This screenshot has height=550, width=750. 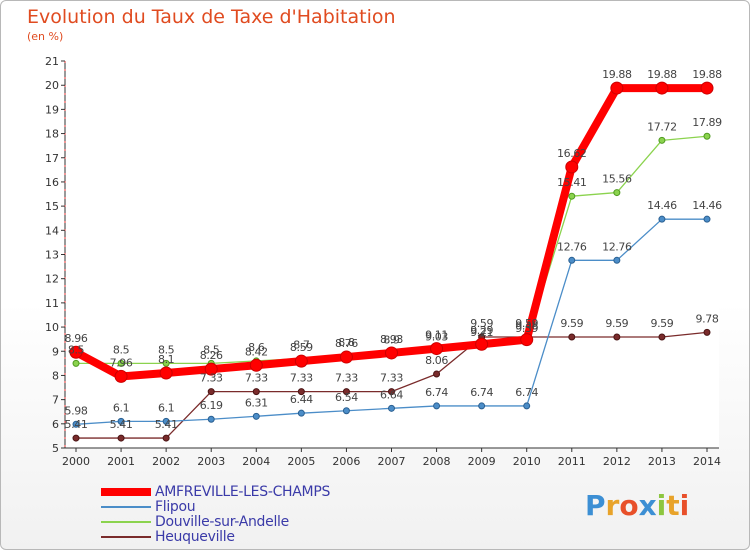 I want to click on data-label: 8.1, so click(x=166, y=359).